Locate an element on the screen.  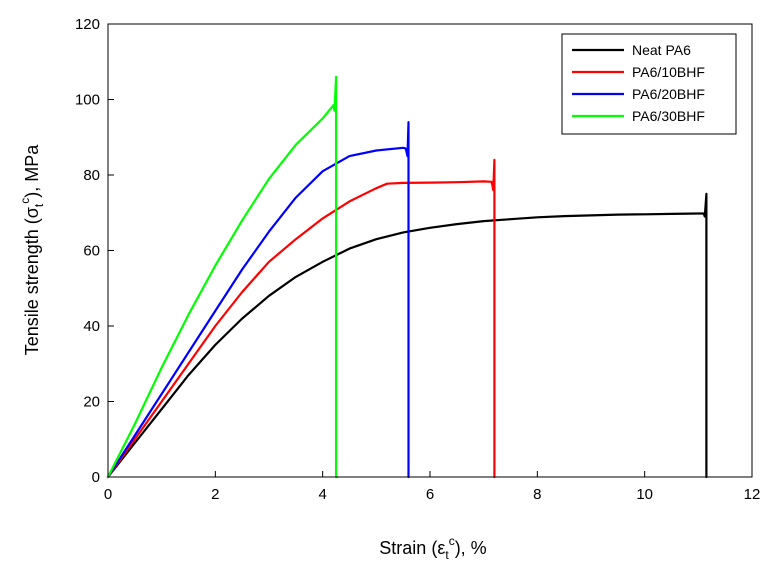
legend-label: PA6/30BHF is located at coordinates (668, 116).